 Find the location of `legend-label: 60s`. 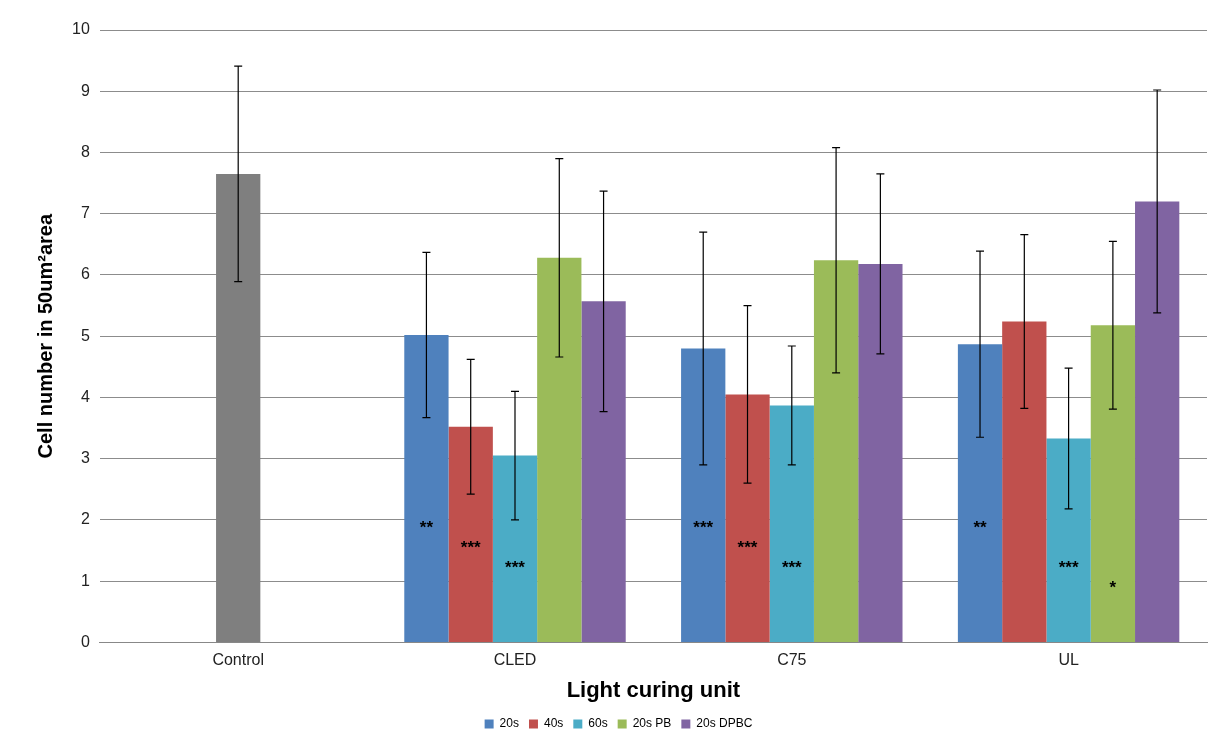

legend-label: 60s is located at coordinates (598, 723).